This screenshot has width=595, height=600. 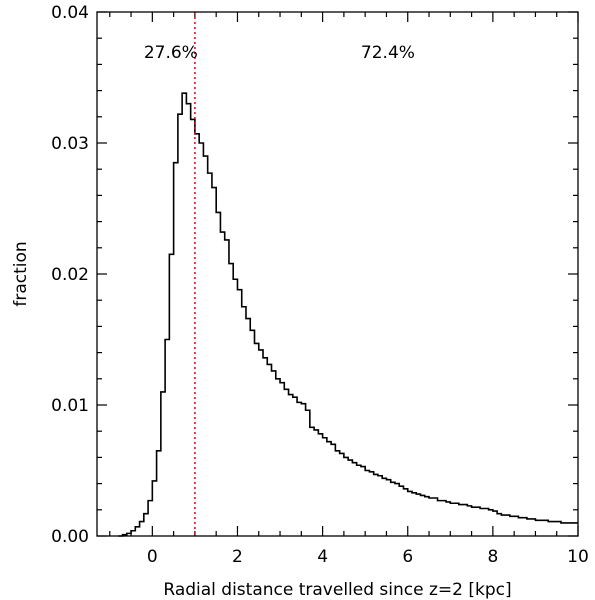 What do you see at coordinates (70, 144) in the screenshot?
I see `y-tick-label: 0.03` at bounding box center [70, 144].